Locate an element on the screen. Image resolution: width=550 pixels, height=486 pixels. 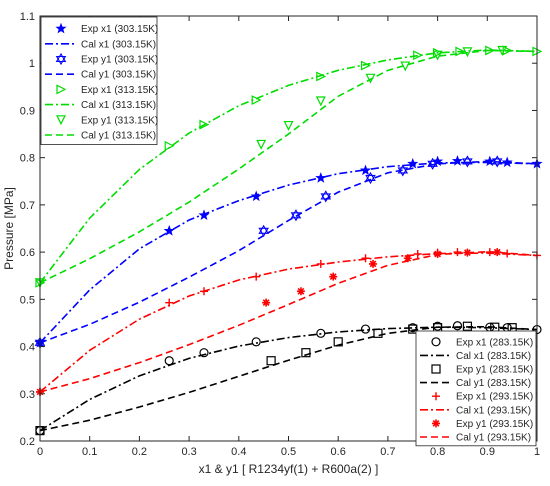
y-tick-label: 0.7 is located at coordinates (27, 206).